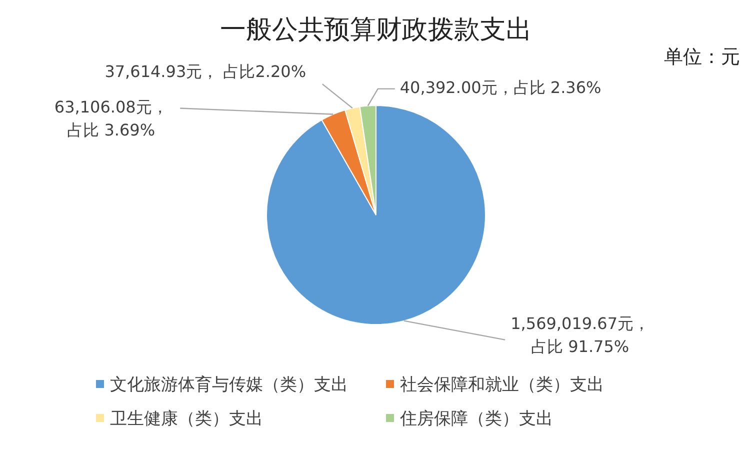 The width and height of the screenshot is (752, 452). I want to click on chart-title: 一般公共预算财政拨款支出, so click(376, 30).